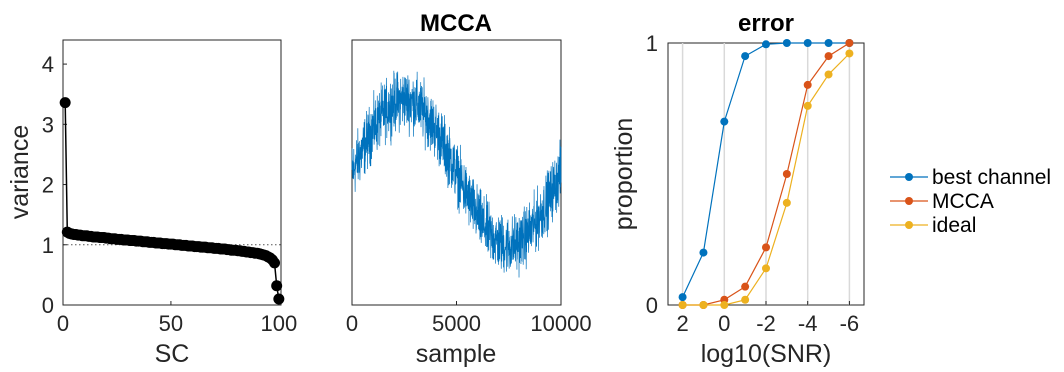 This screenshot has width=1064, height=372. I want to click on legend-label-1: MCCA, so click(963, 201).